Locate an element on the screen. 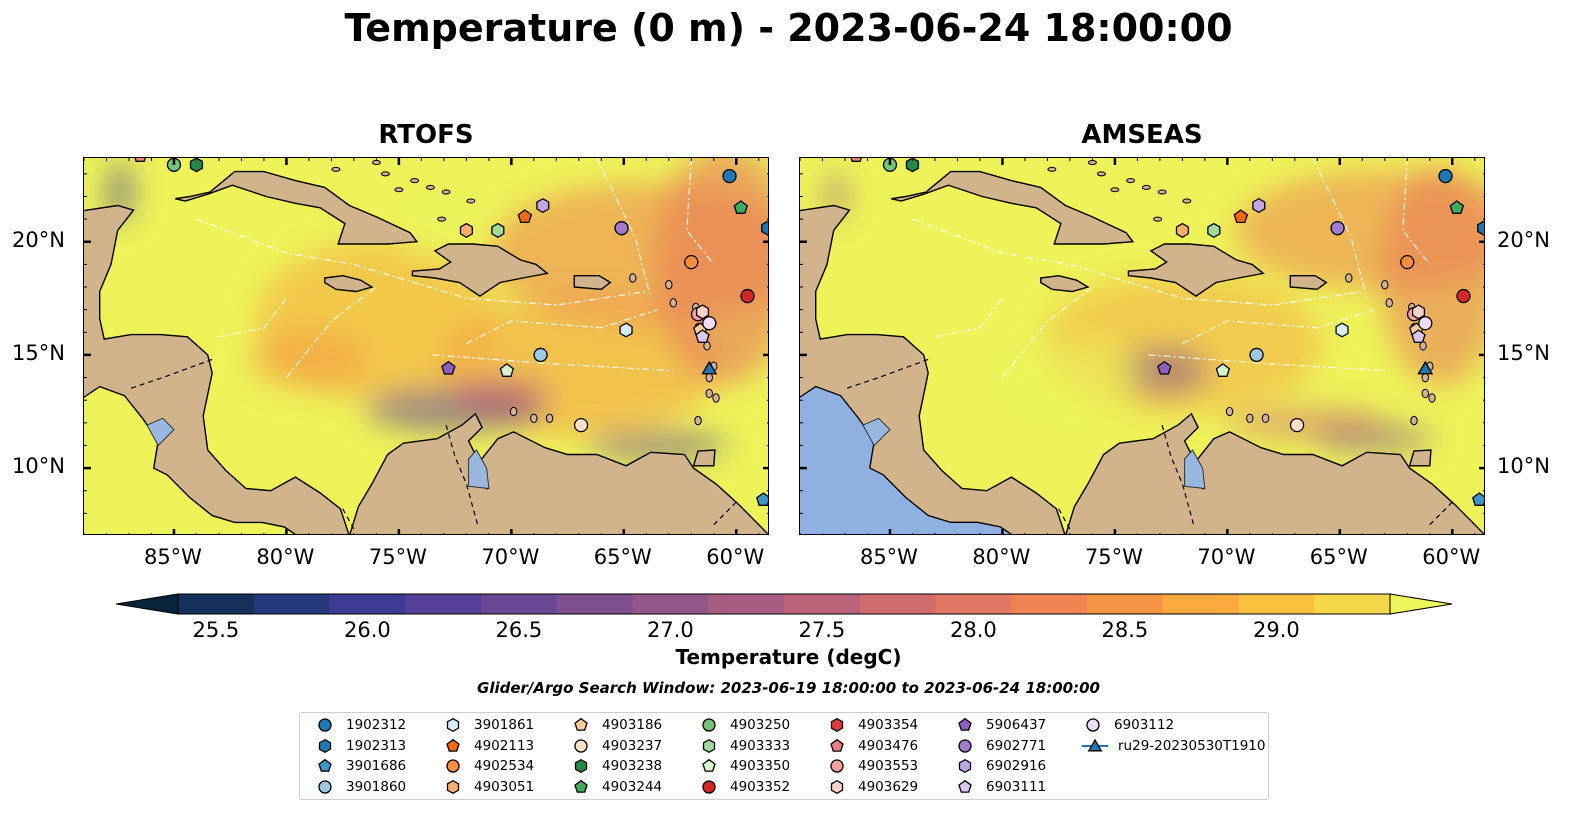 The image size is (1577, 827). lake-polygon is located at coordinates (876, 432).